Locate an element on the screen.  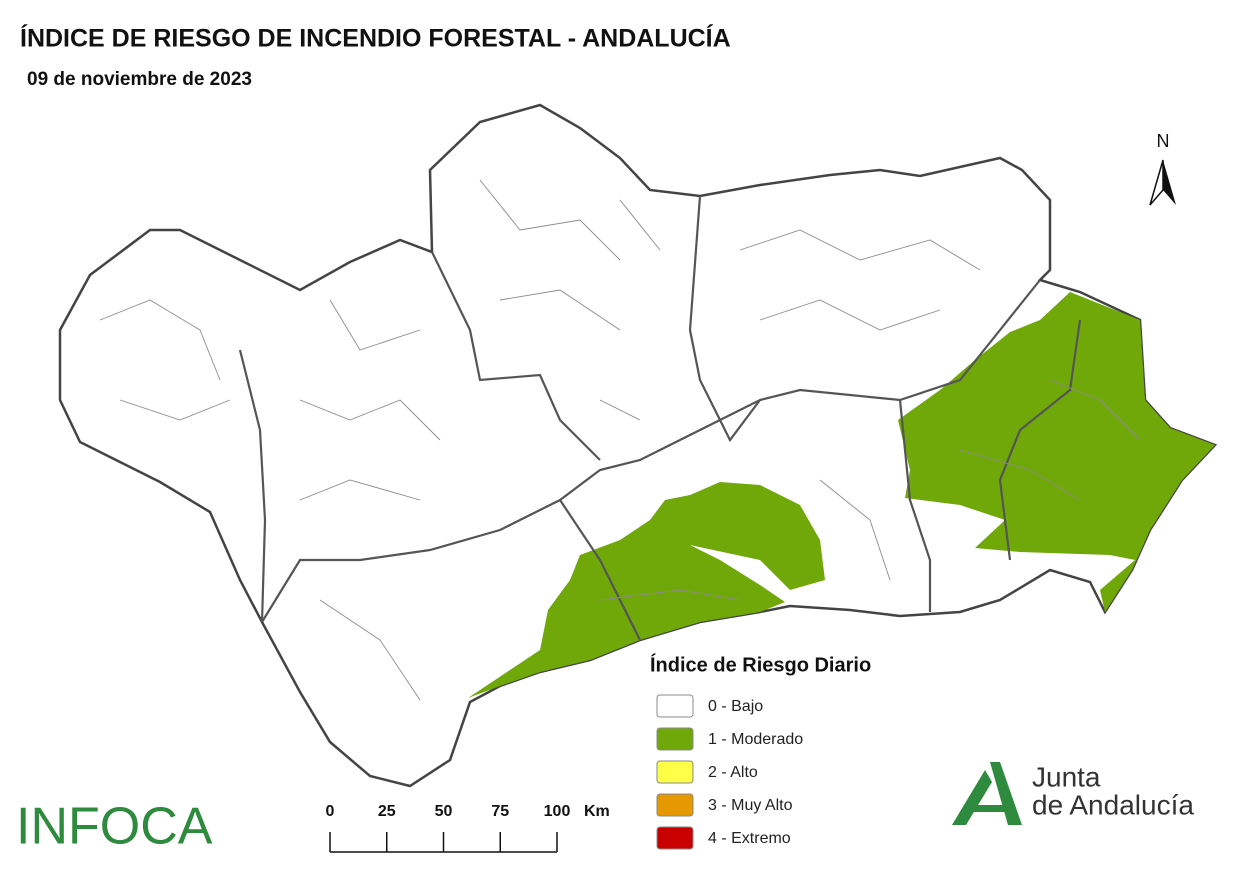
risk-area-south is located at coordinates (646, 590).